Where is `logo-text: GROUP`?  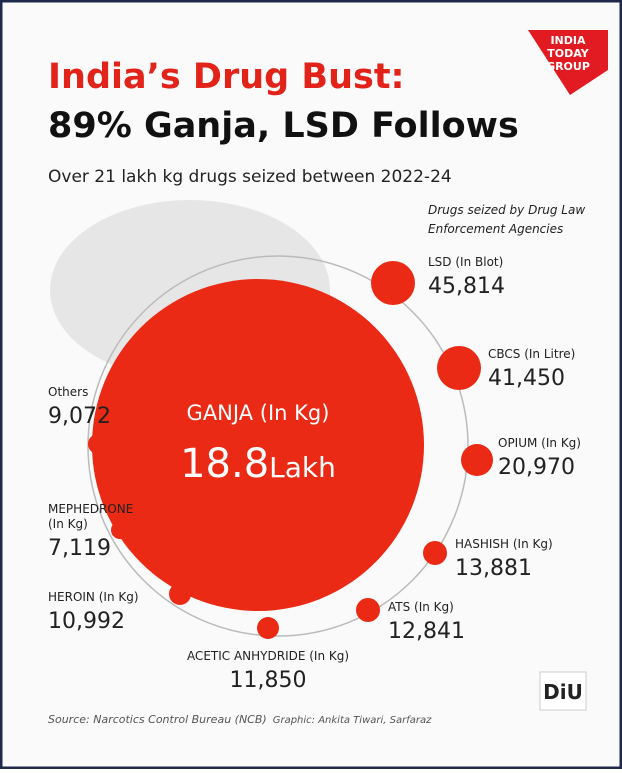
logo-text: GROUP is located at coordinates (568, 66).